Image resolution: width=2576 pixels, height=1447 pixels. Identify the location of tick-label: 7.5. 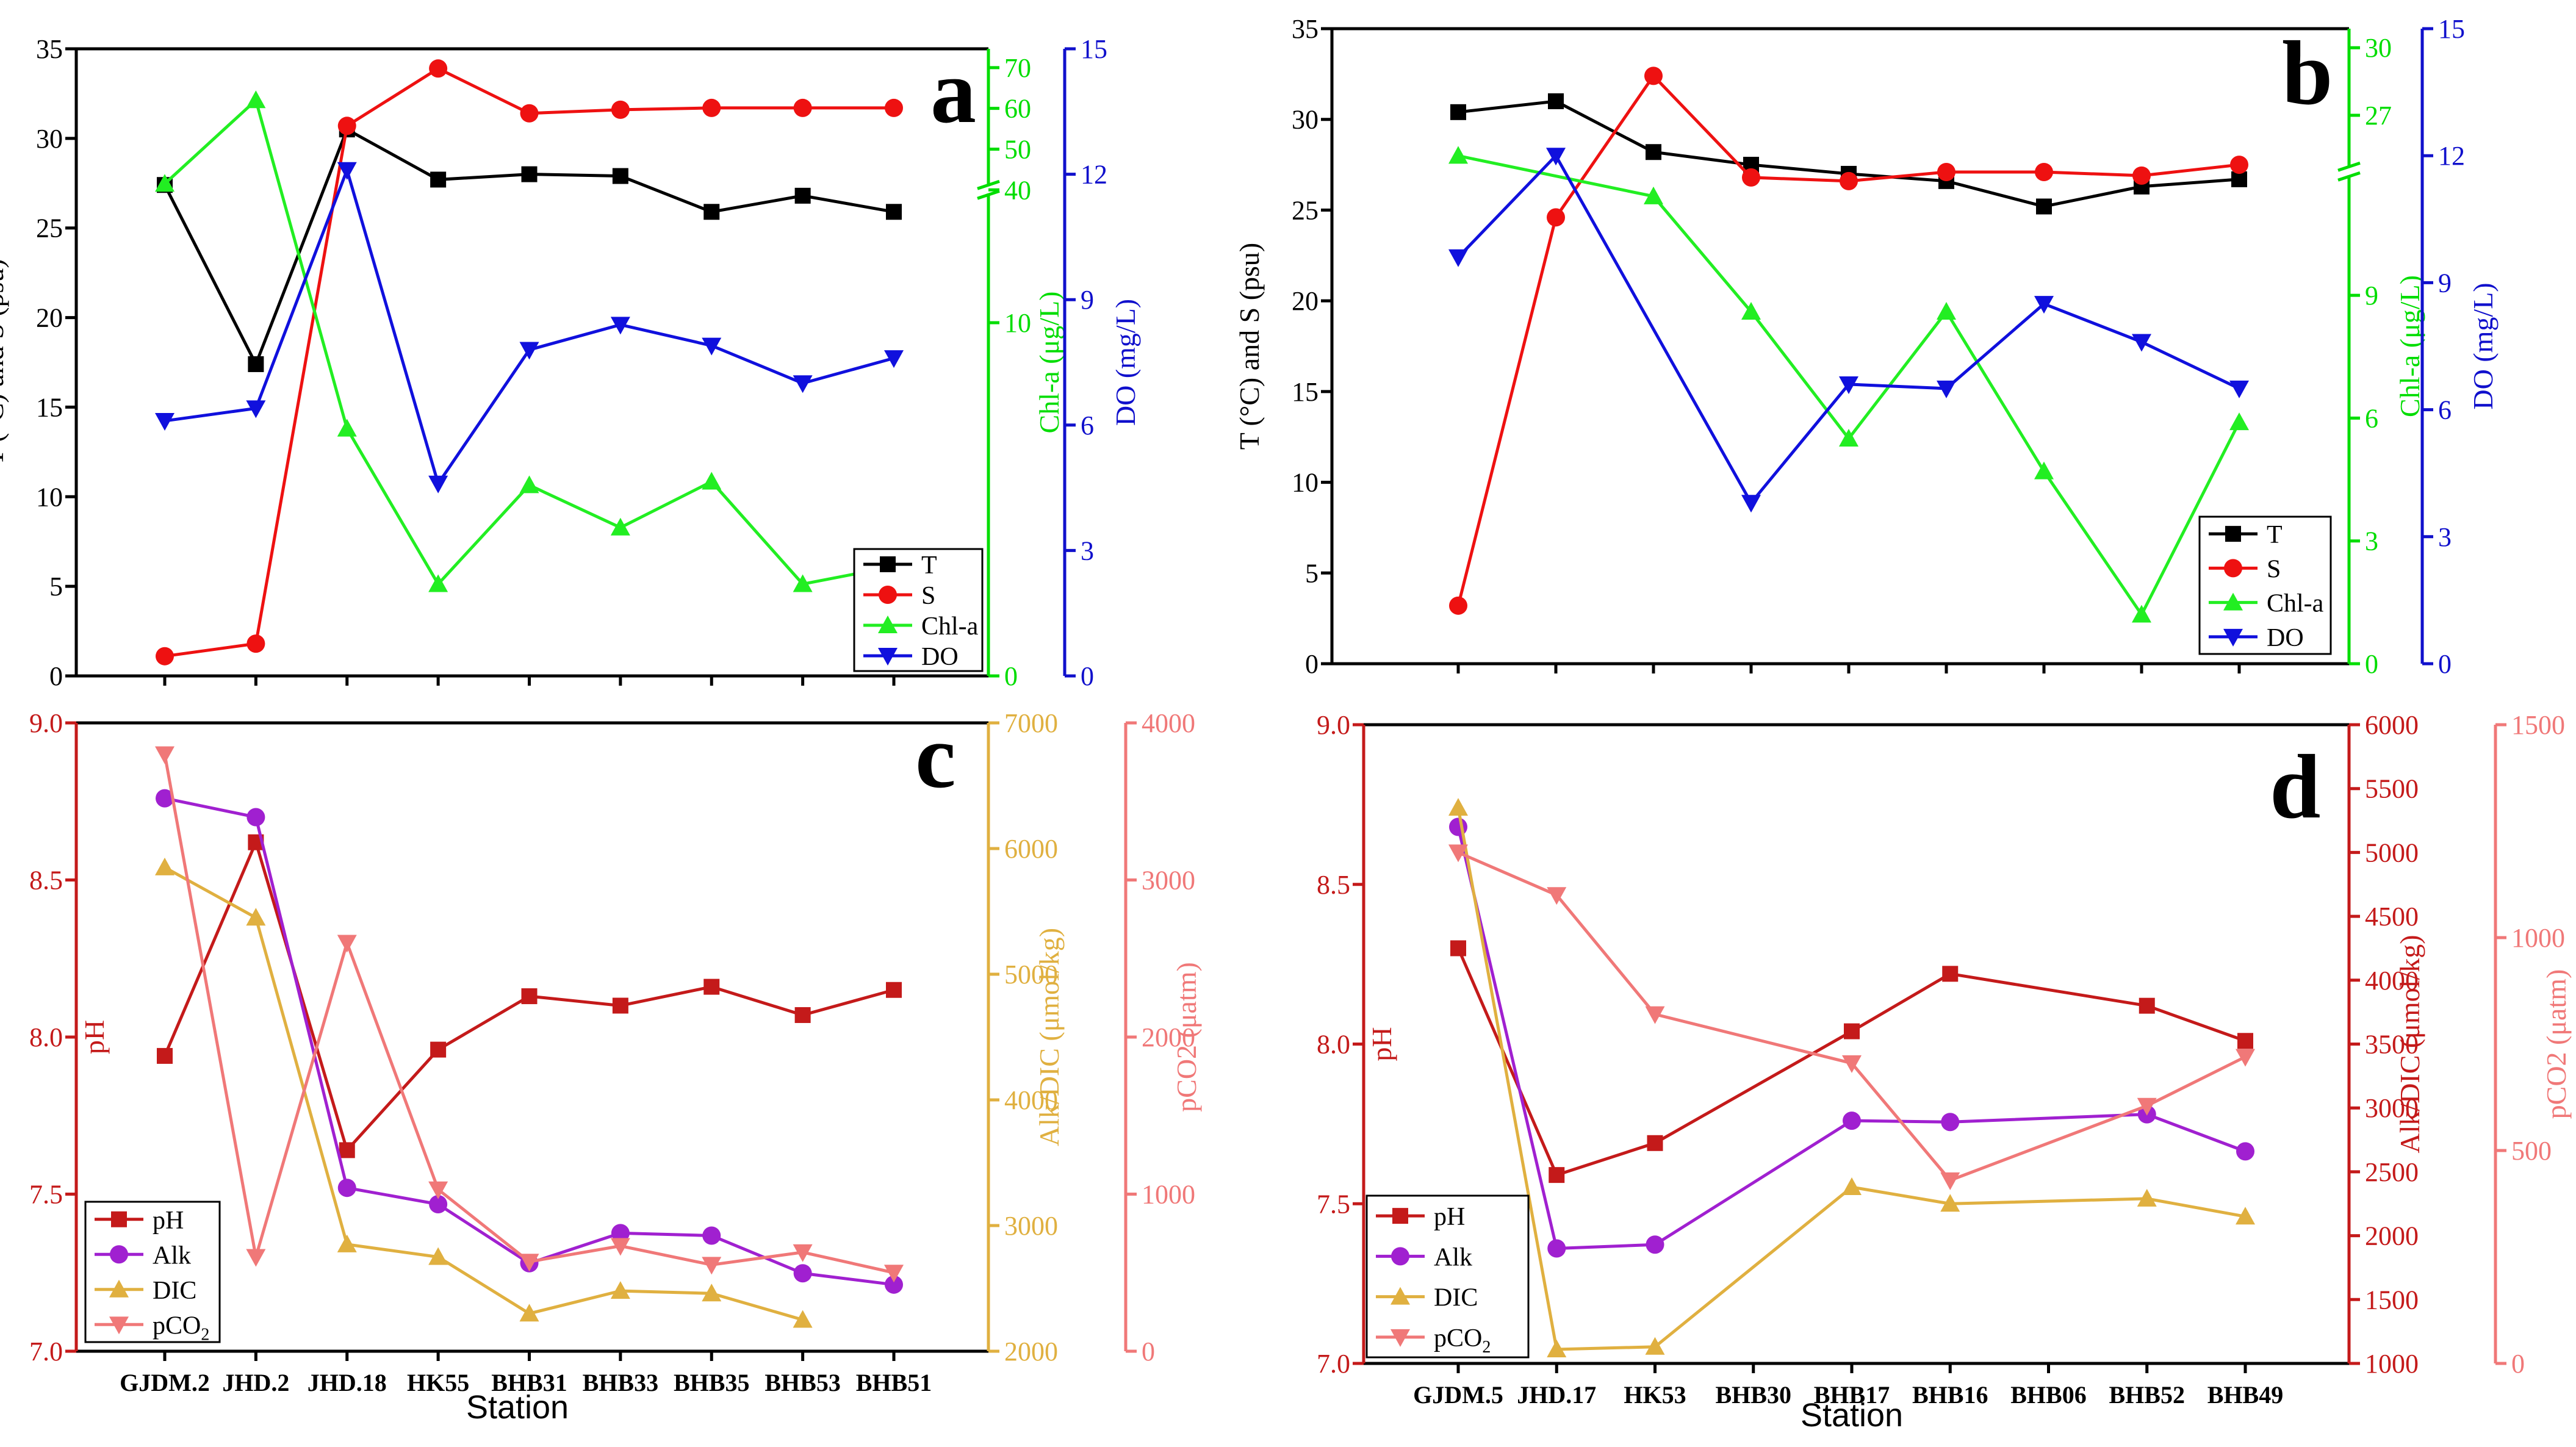
(1333, 1204).